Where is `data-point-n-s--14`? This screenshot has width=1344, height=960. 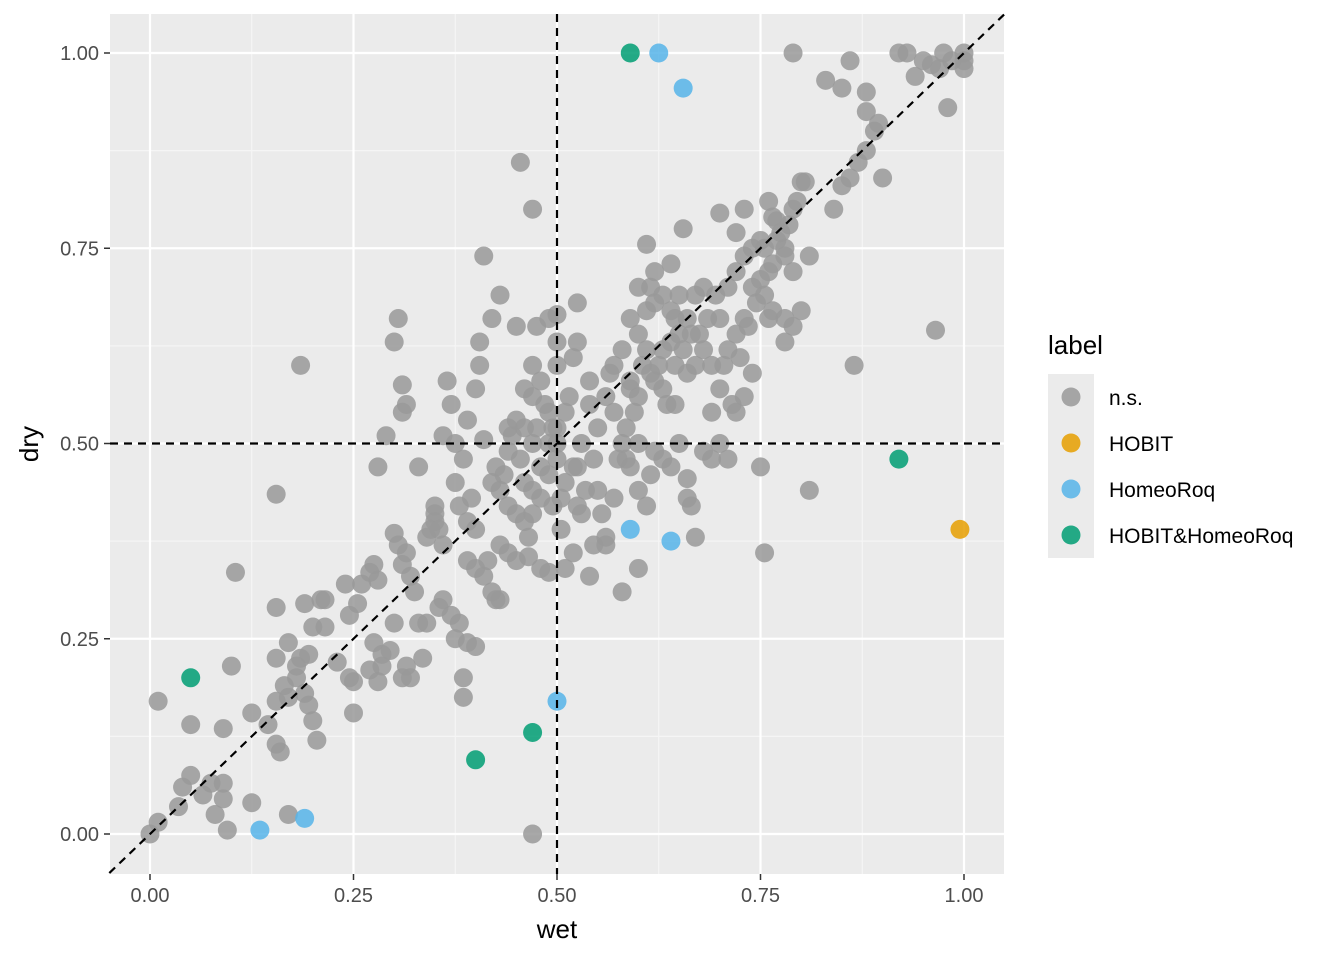
data-point-n-s--14 is located at coordinates (191, 725).